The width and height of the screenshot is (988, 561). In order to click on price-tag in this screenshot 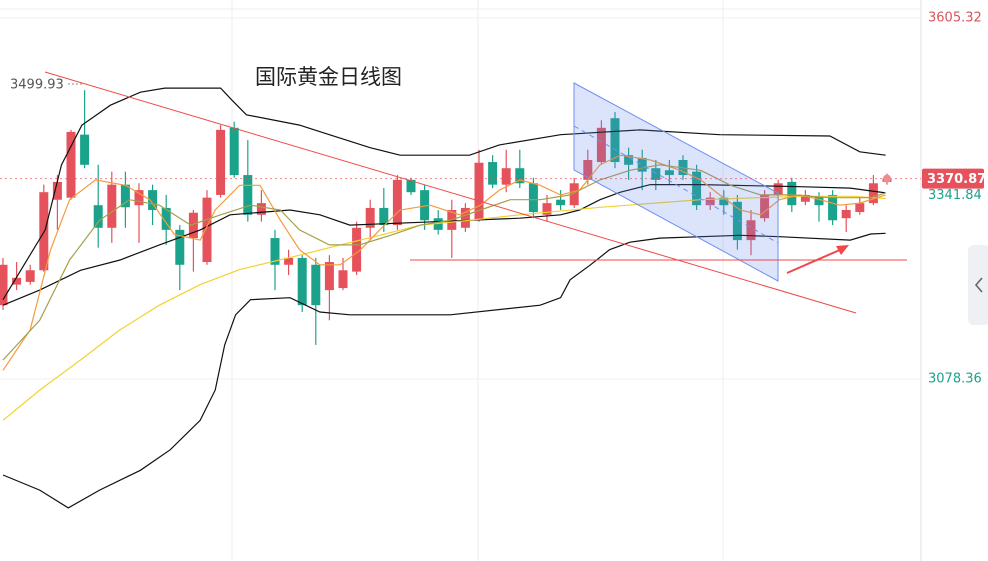, I will do `click(953, 178)`.